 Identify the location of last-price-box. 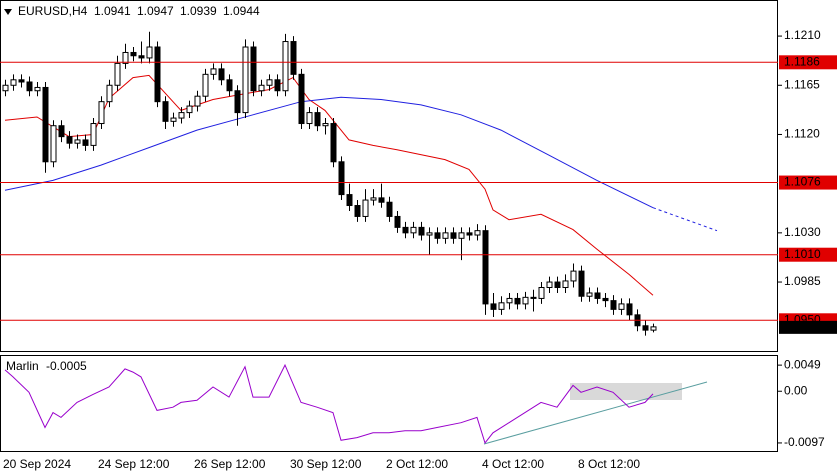
(808, 327).